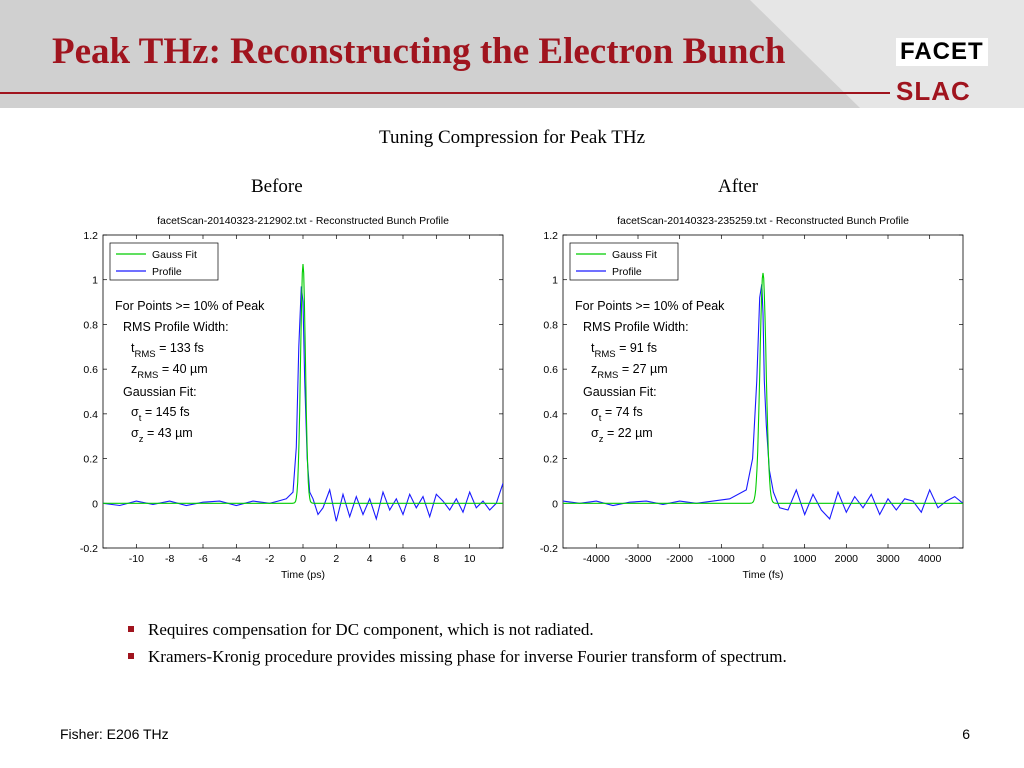 Image resolution: width=1024 pixels, height=768 pixels. What do you see at coordinates (336, 559) in the screenshot?
I see `x-tick-label: 2` at bounding box center [336, 559].